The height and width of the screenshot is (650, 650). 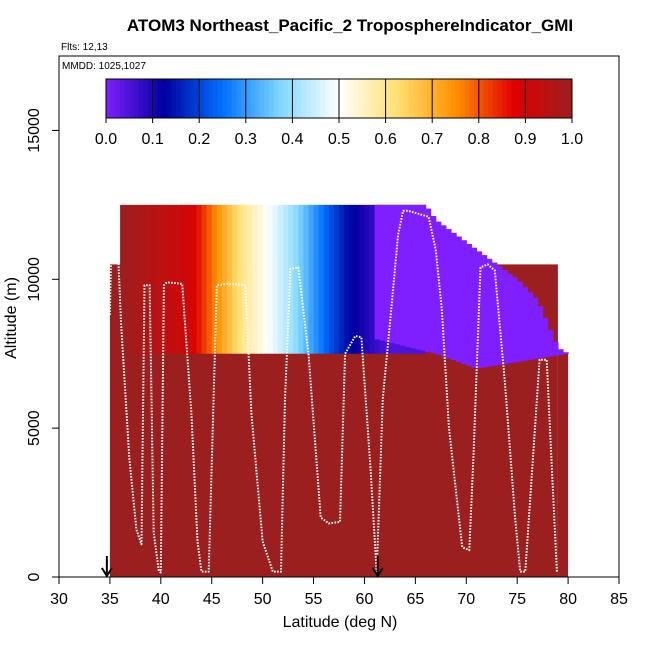 I want to click on colorbar-frame, so click(x=339, y=98).